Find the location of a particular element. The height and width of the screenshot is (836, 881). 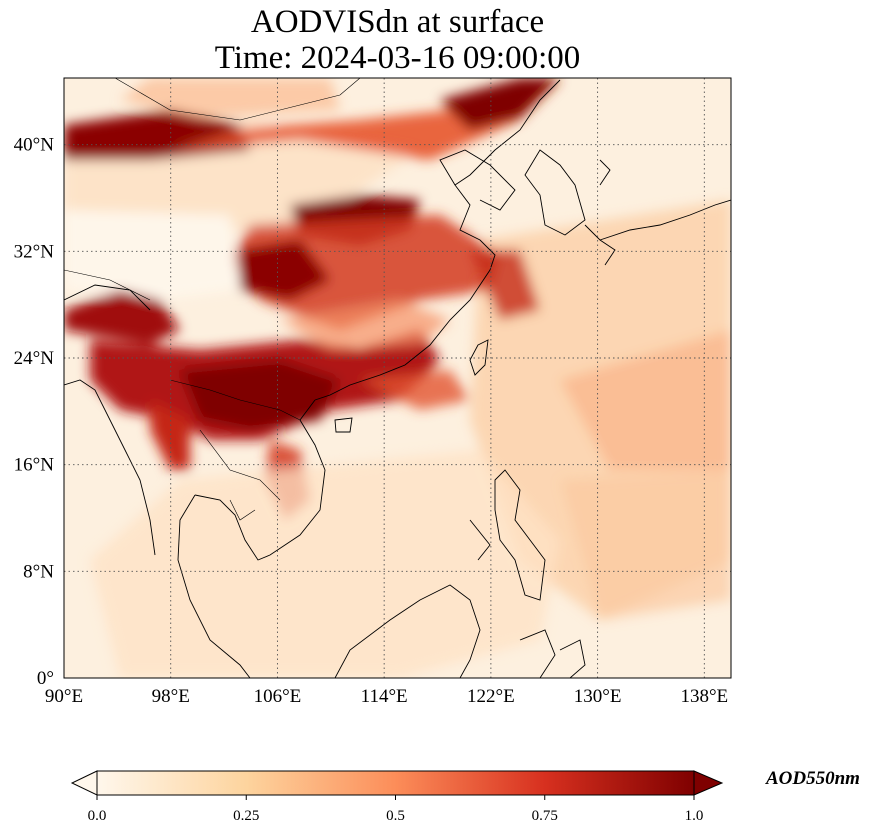

y-tick-label: 40°N is located at coordinates (34, 145).